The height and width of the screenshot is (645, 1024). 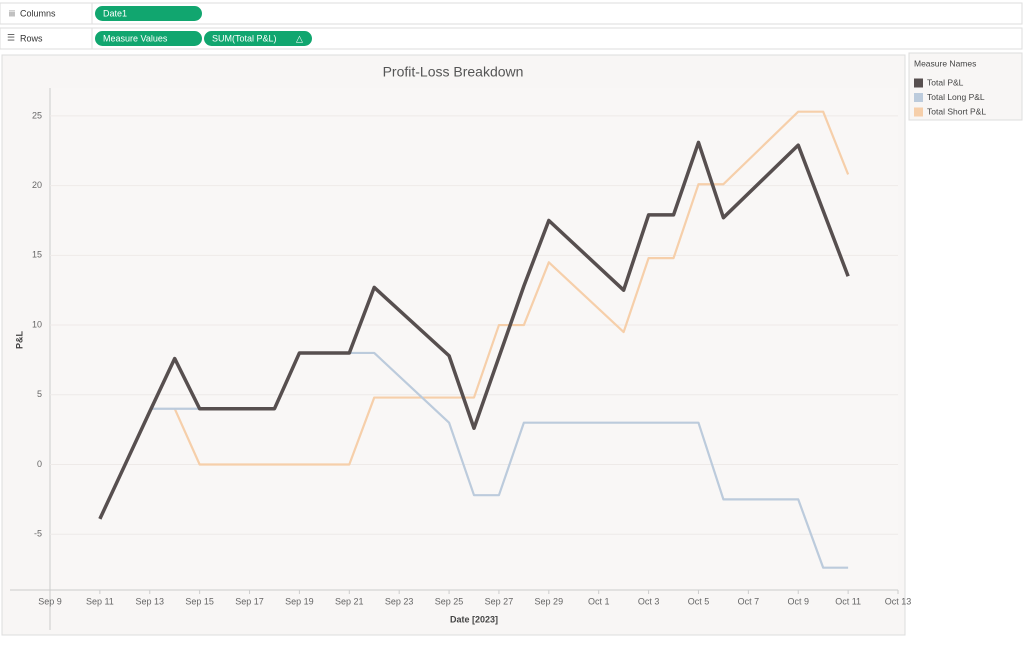 I want to click on x-tick-label: Sep 29, so click(x=549, y=601).